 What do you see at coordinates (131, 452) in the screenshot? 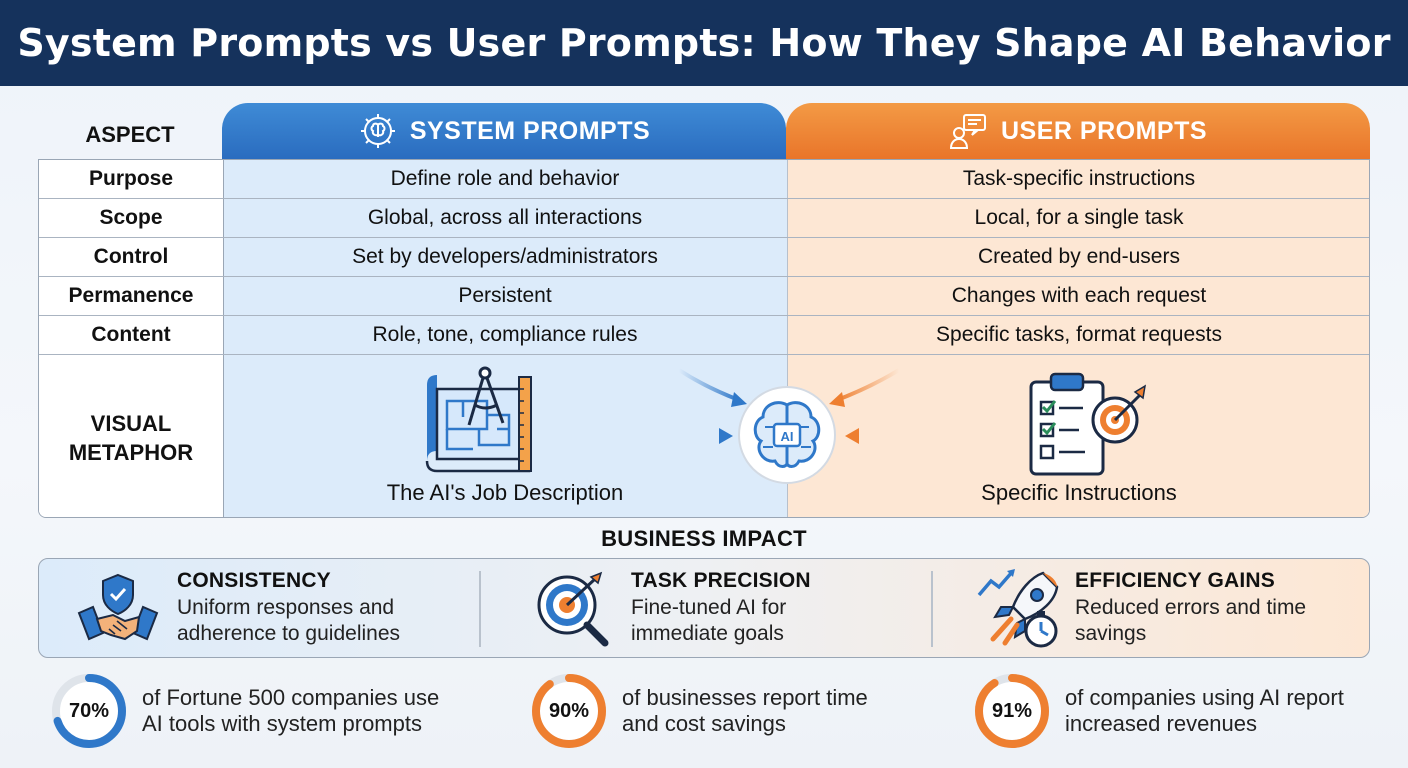
I see `metaphor-label-line2: METAPHOR` at bounding box center [131, 452].